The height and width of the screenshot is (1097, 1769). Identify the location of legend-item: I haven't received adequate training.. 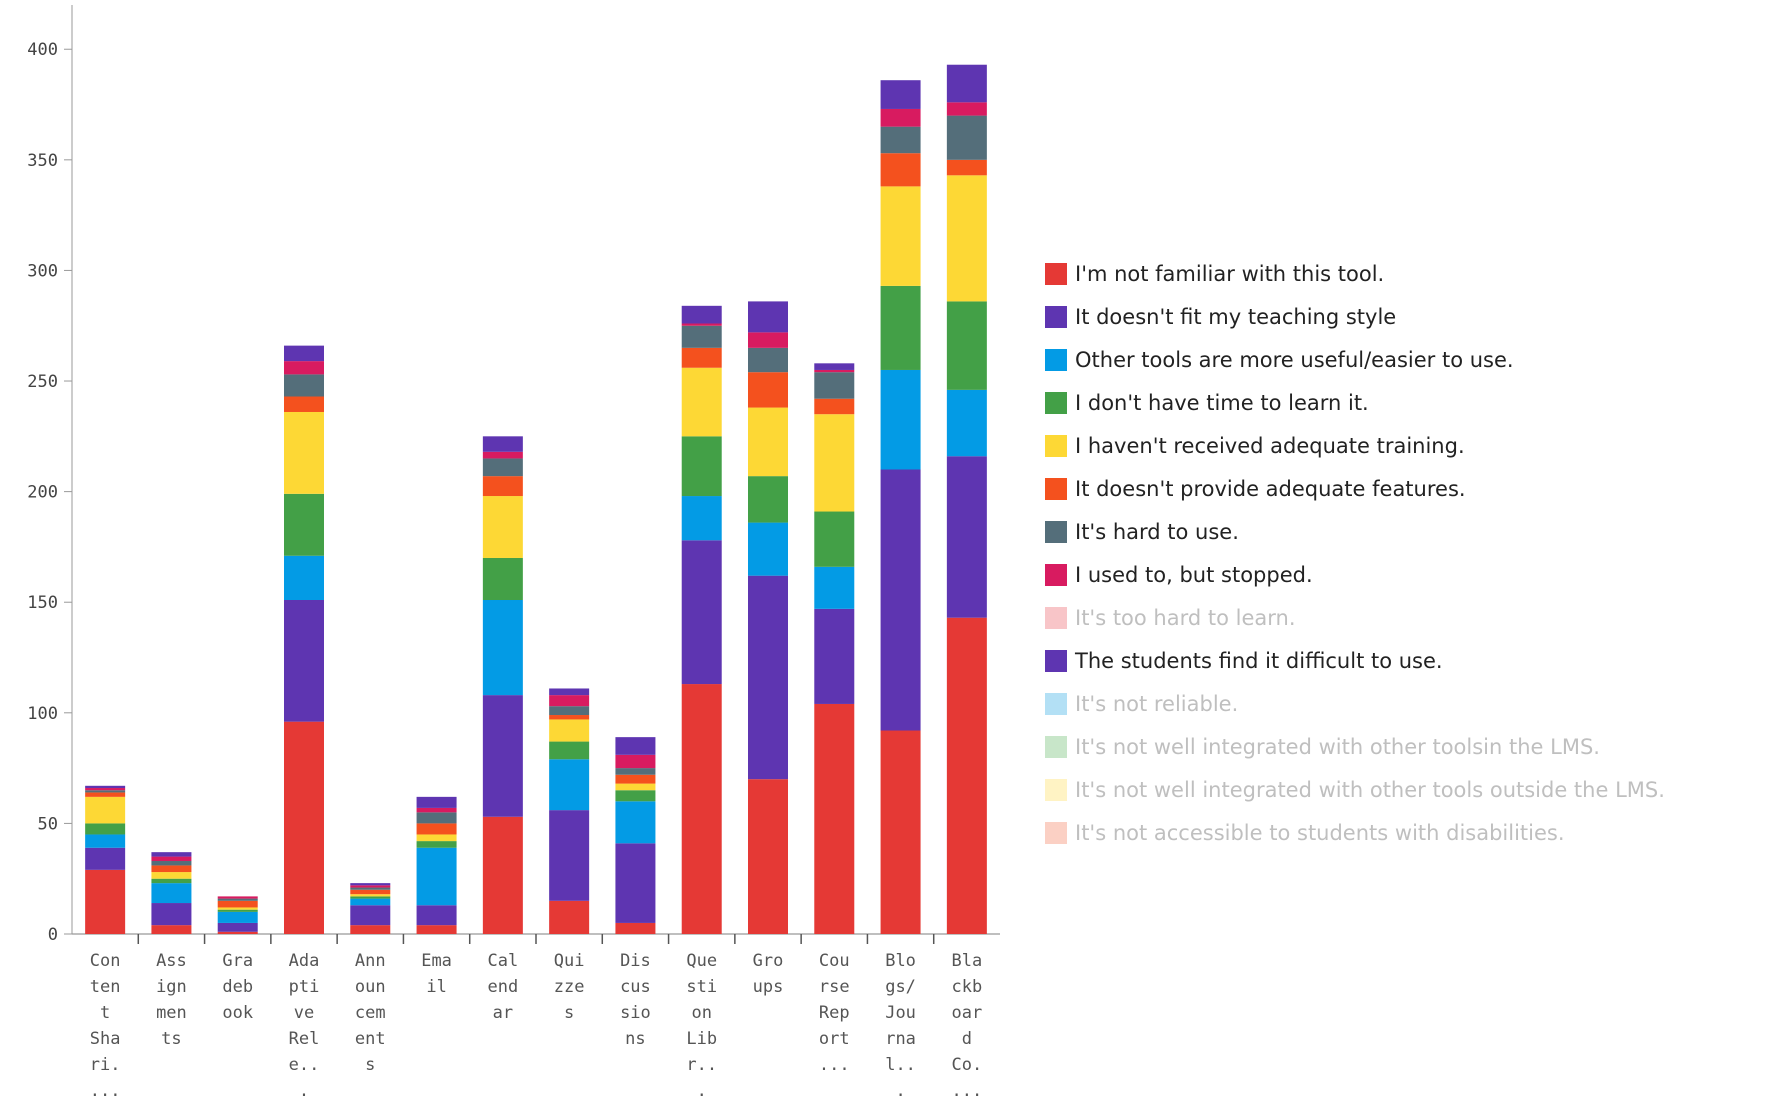
(1355, 445).